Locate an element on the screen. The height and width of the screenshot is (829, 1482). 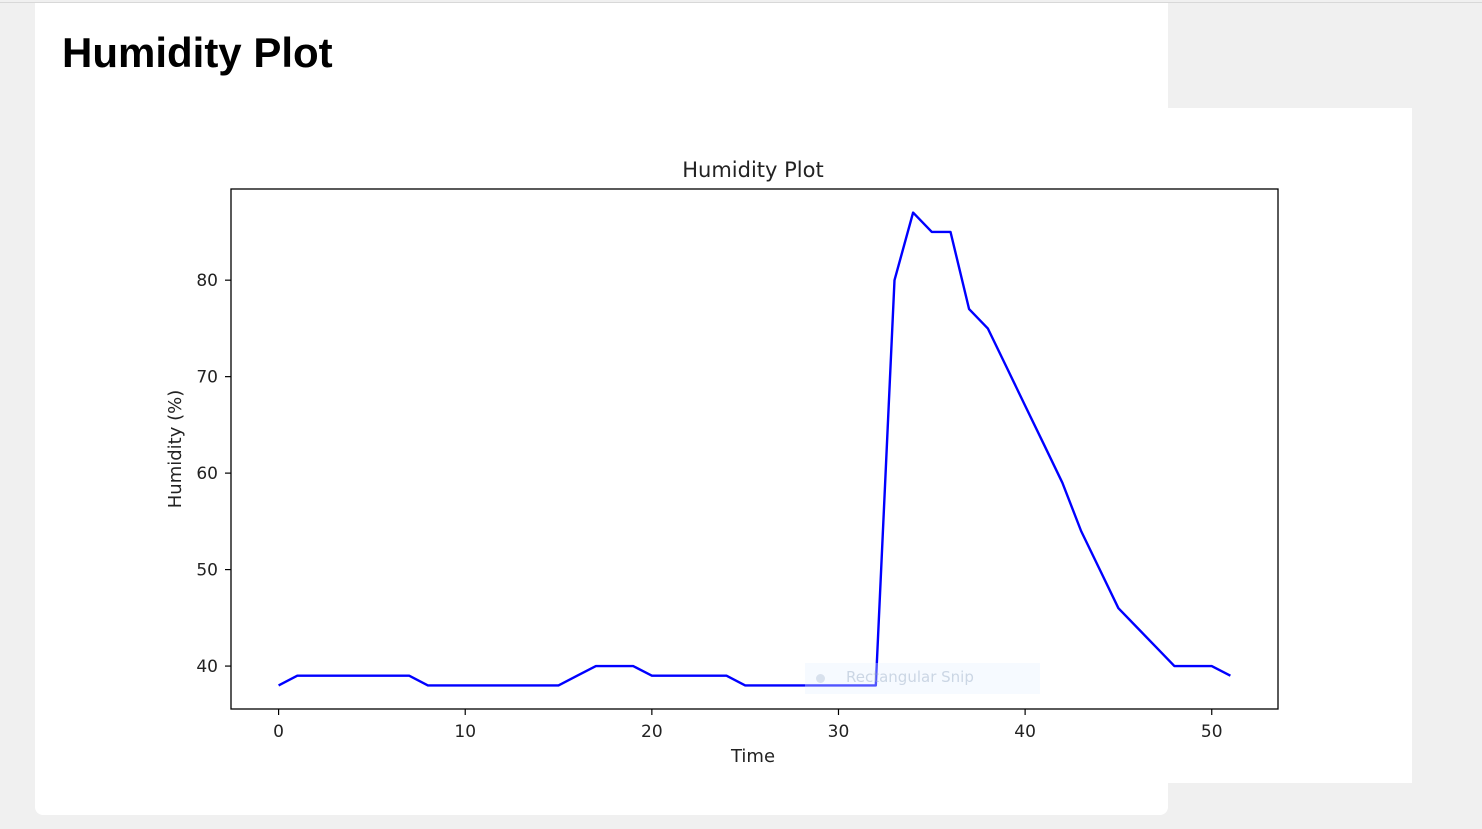
chart-title: Humidity Plot is located at coordinates (752, 170).